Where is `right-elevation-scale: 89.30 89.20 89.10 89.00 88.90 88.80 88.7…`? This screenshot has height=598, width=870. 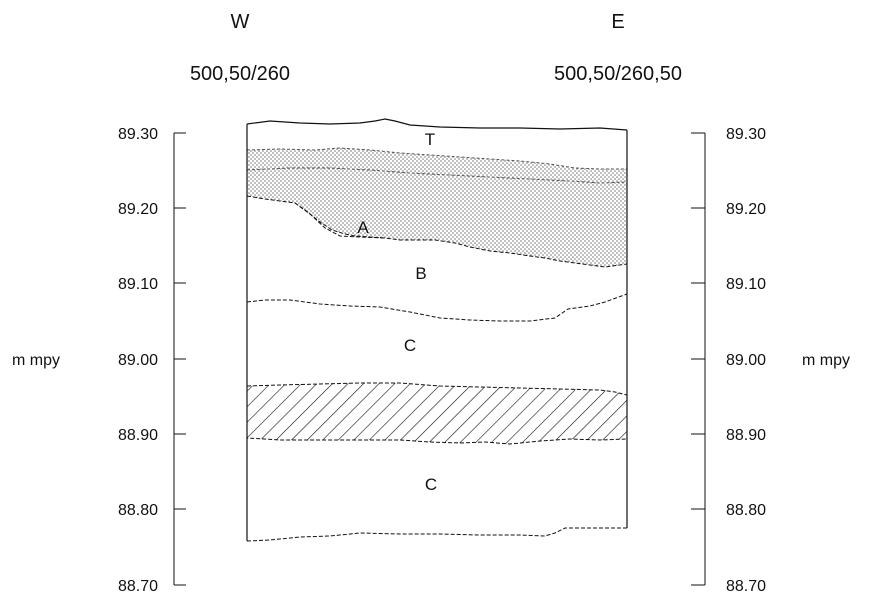 right-elevation-scale: 89.30 89.20 89.10 89.00 88.90 88.80 88.7… is located at coordinates (770, 360).